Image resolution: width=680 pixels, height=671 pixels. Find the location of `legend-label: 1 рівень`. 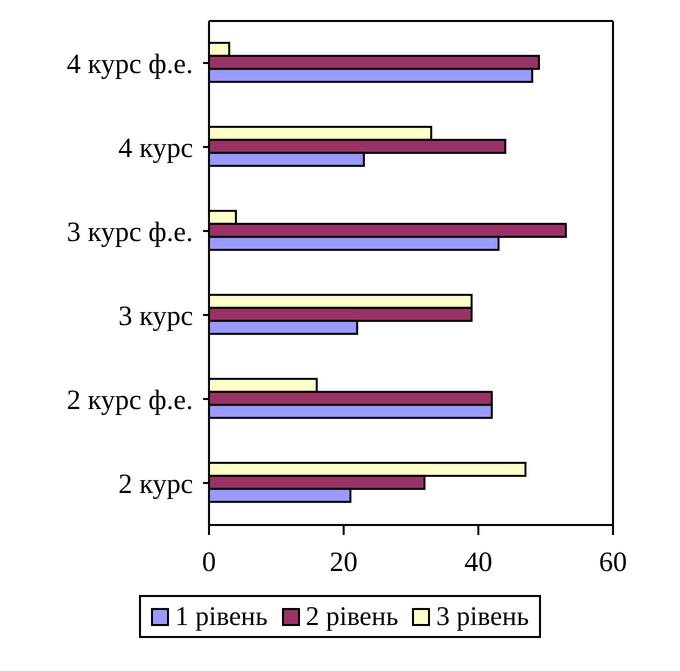

legend-label: 1 рівень is located at coordinates (221, 616).